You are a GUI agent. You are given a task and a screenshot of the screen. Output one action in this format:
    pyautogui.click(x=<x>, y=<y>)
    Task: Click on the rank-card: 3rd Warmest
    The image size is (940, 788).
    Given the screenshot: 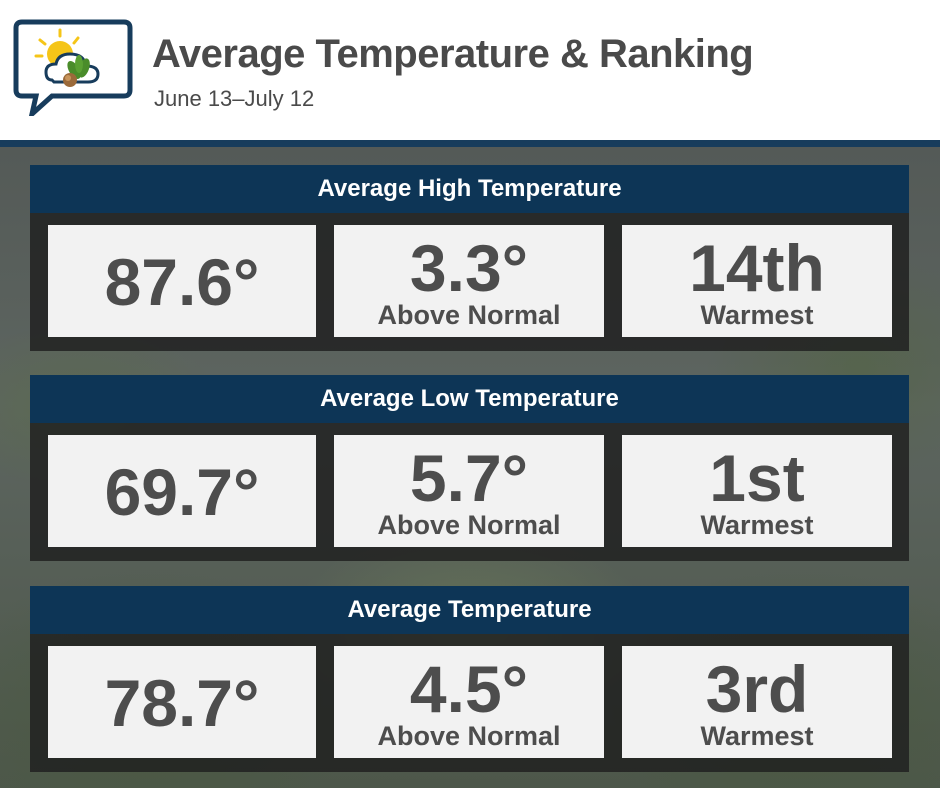 What is the action you would take?
    pyautogui.click(x=757, y=702)
    